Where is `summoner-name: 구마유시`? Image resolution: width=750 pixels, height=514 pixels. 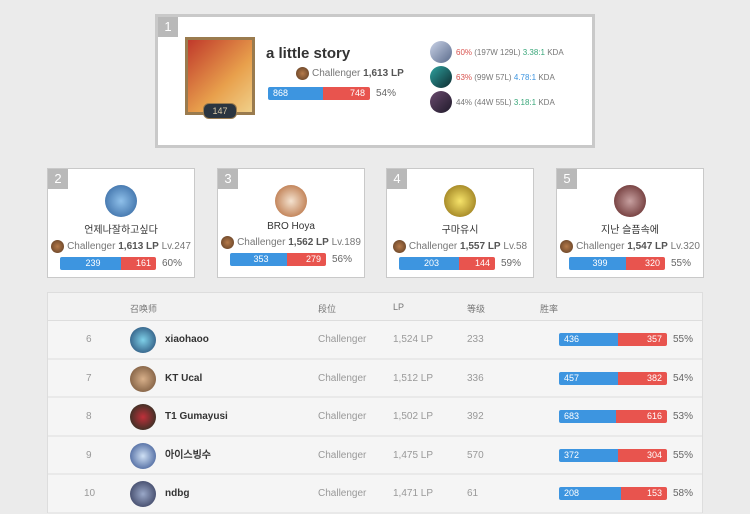
summoner-name: 구마유시 is located at coordinates (460, 230).